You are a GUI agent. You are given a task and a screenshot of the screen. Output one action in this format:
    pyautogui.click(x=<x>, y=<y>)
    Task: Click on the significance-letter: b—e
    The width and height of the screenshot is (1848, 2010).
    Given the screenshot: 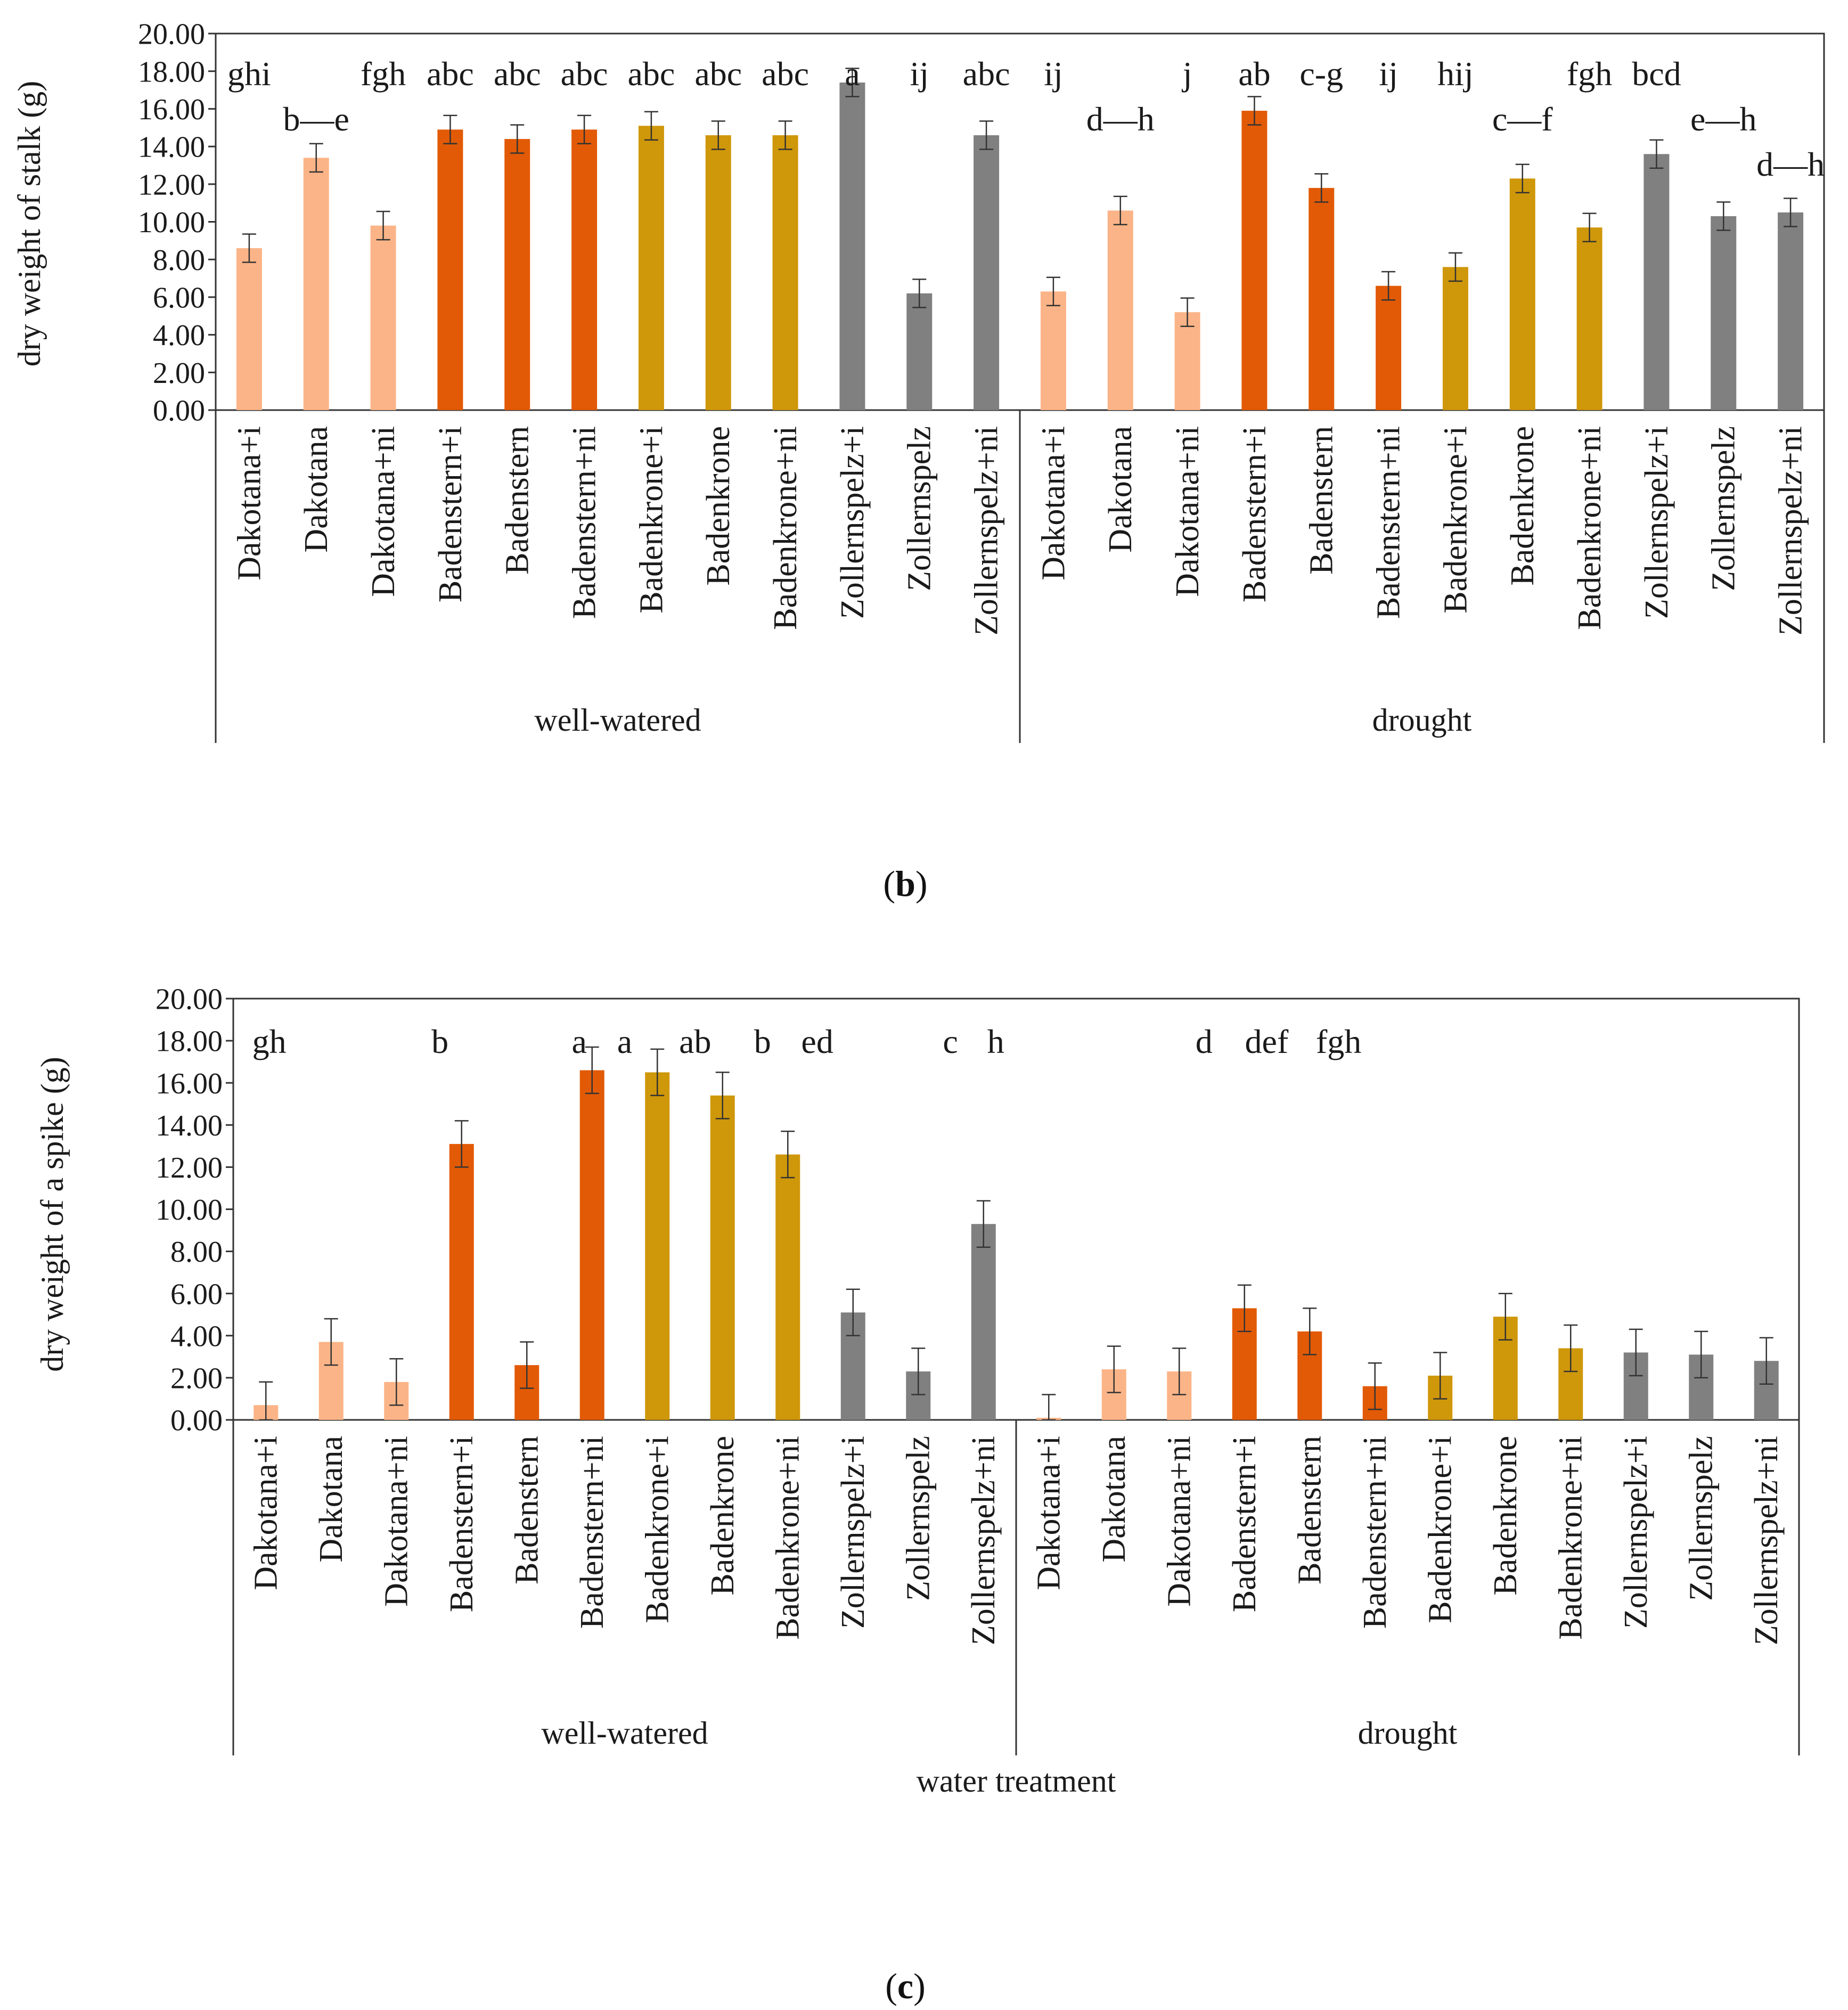 What is the action you would take?
    pyautogui.click(x=316, y=119)
    